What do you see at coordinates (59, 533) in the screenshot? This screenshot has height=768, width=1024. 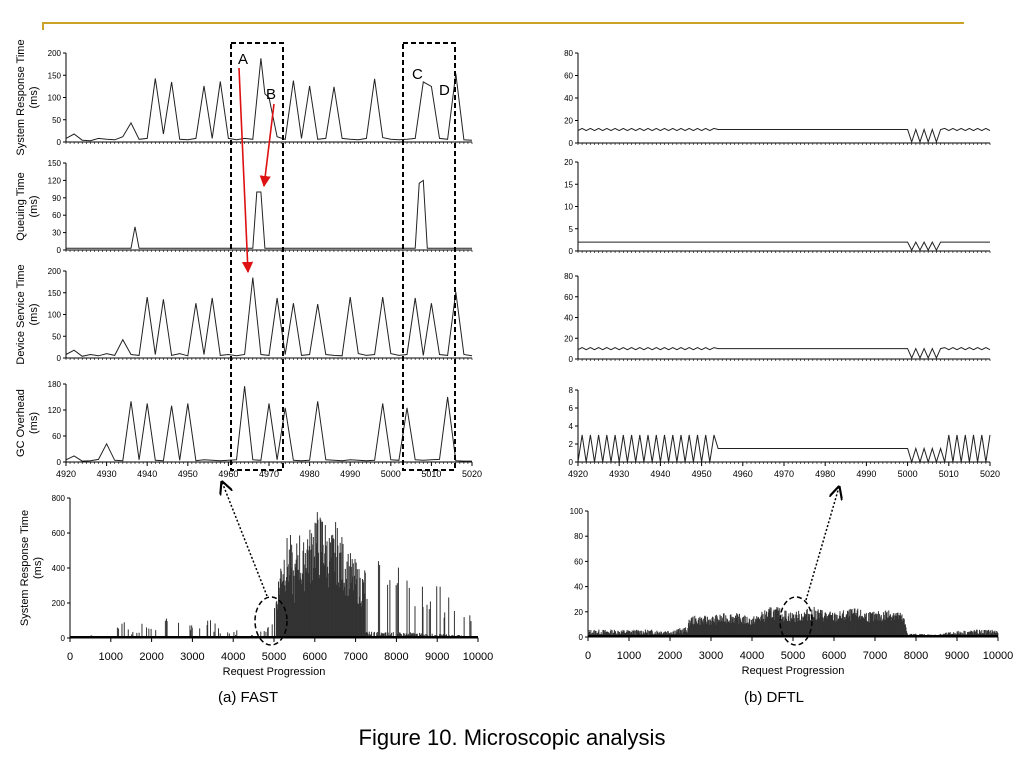 I see `y-tick-label: 600` at bounding box center [59, 533].